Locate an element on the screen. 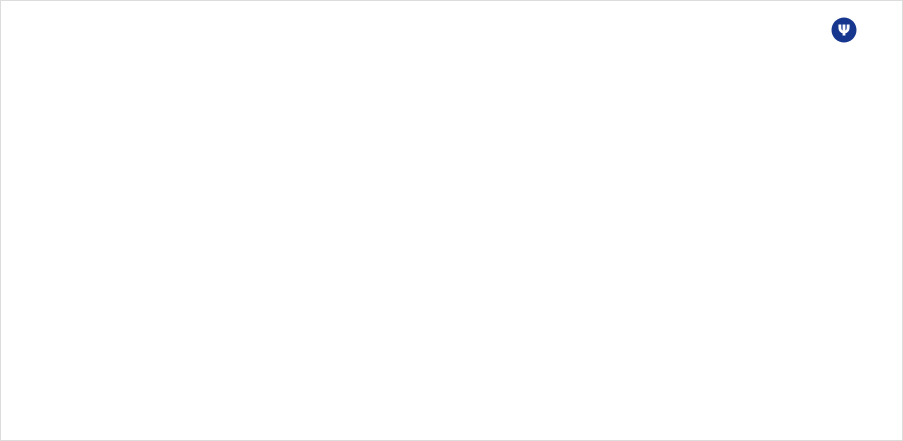  svg-text: Ψ is located at coordinates (844, 31).